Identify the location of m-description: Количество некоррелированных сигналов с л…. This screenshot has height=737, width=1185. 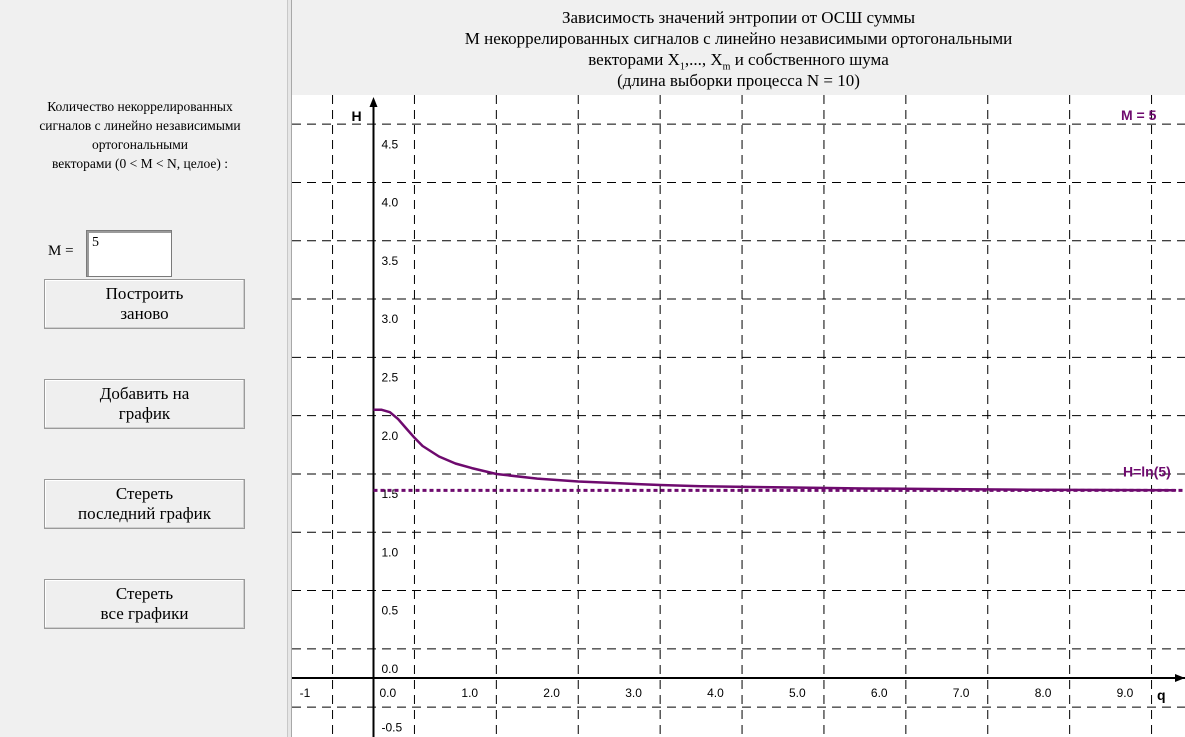
(140, 135).